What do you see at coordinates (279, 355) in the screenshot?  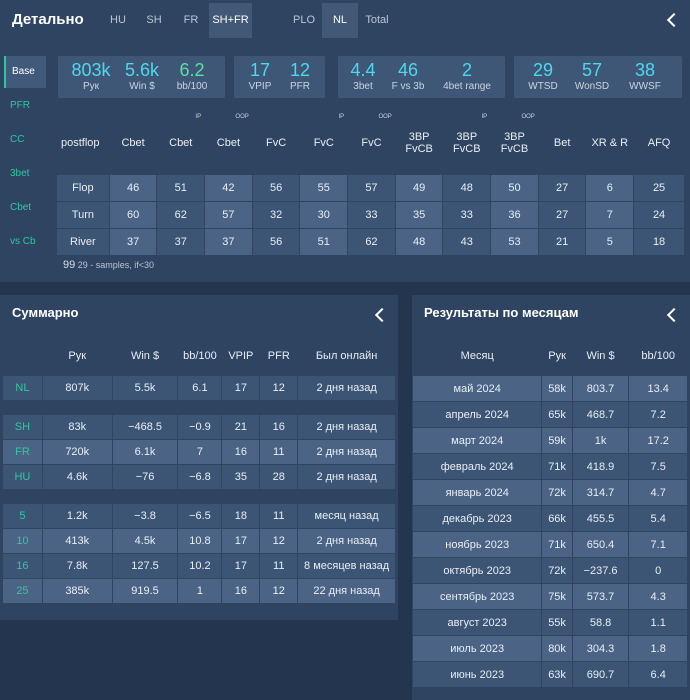 I see `summary-header-cell: PFR` at bounding box center [279, 355].